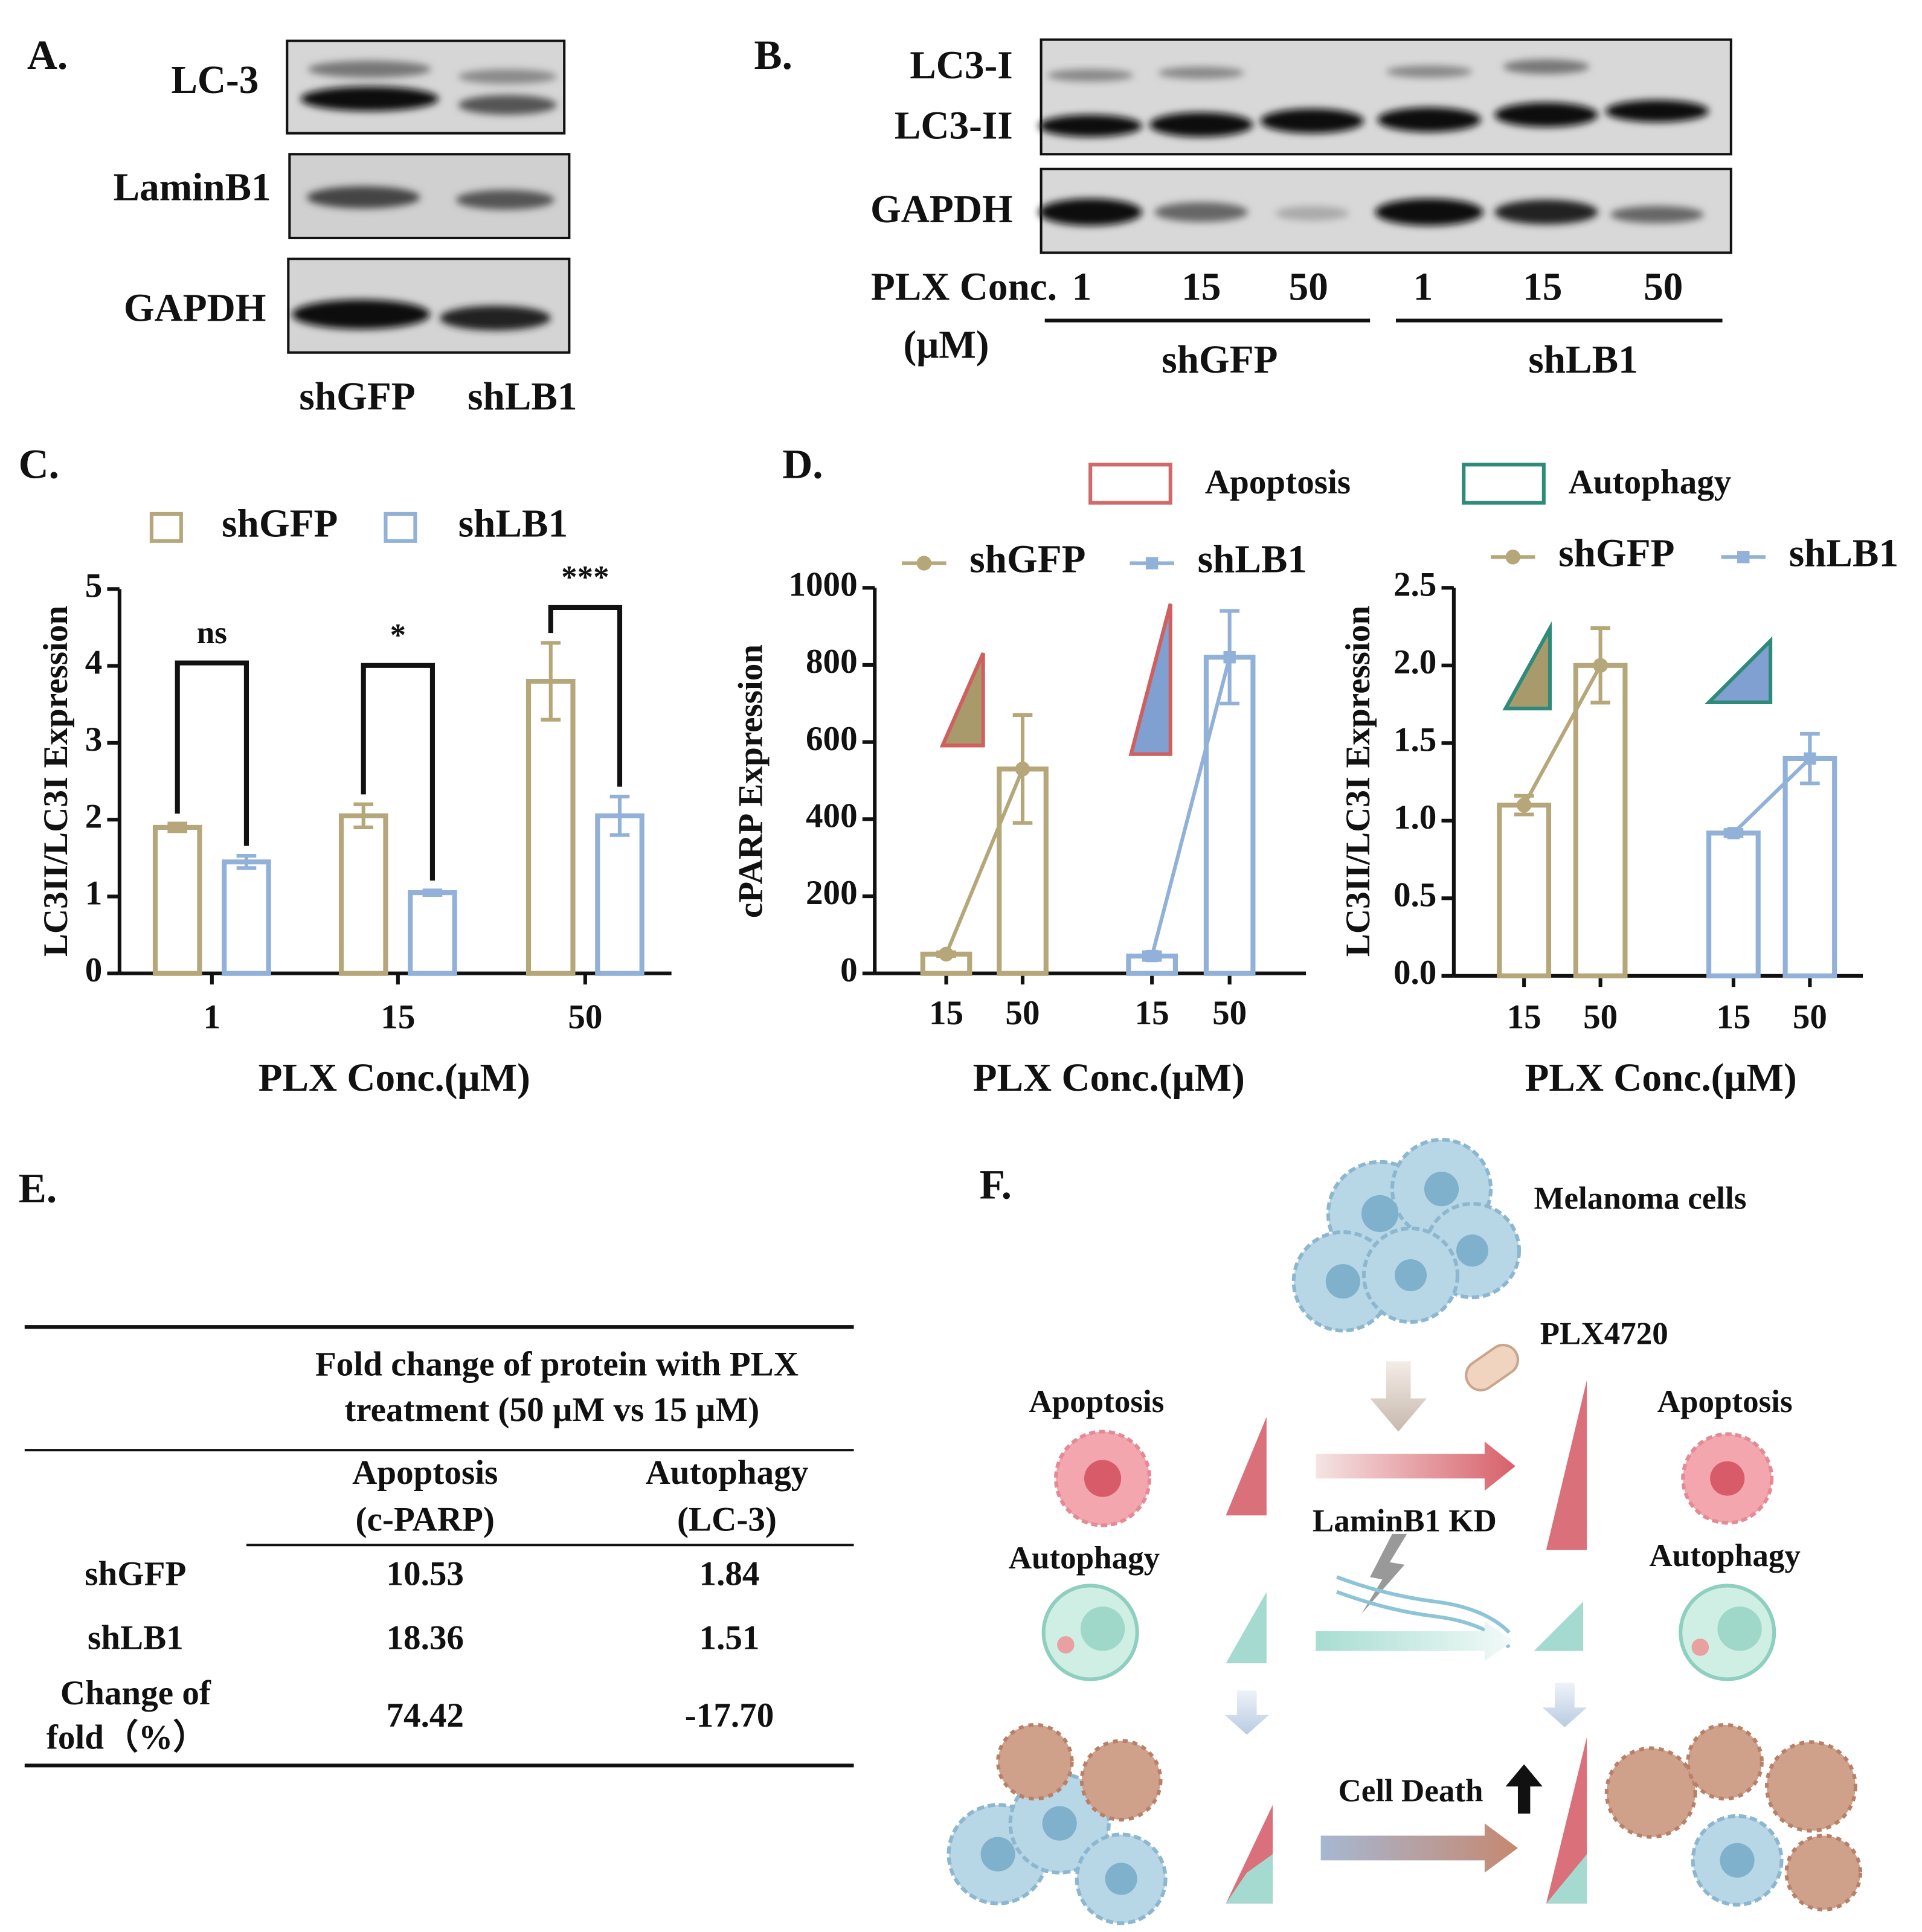 Image resolution: width=1922 pixels, height=1932 pixels. Describe the element at coordinates (425, 1473) in the screenshot. I see `column-header: Apoptosis` at that location.